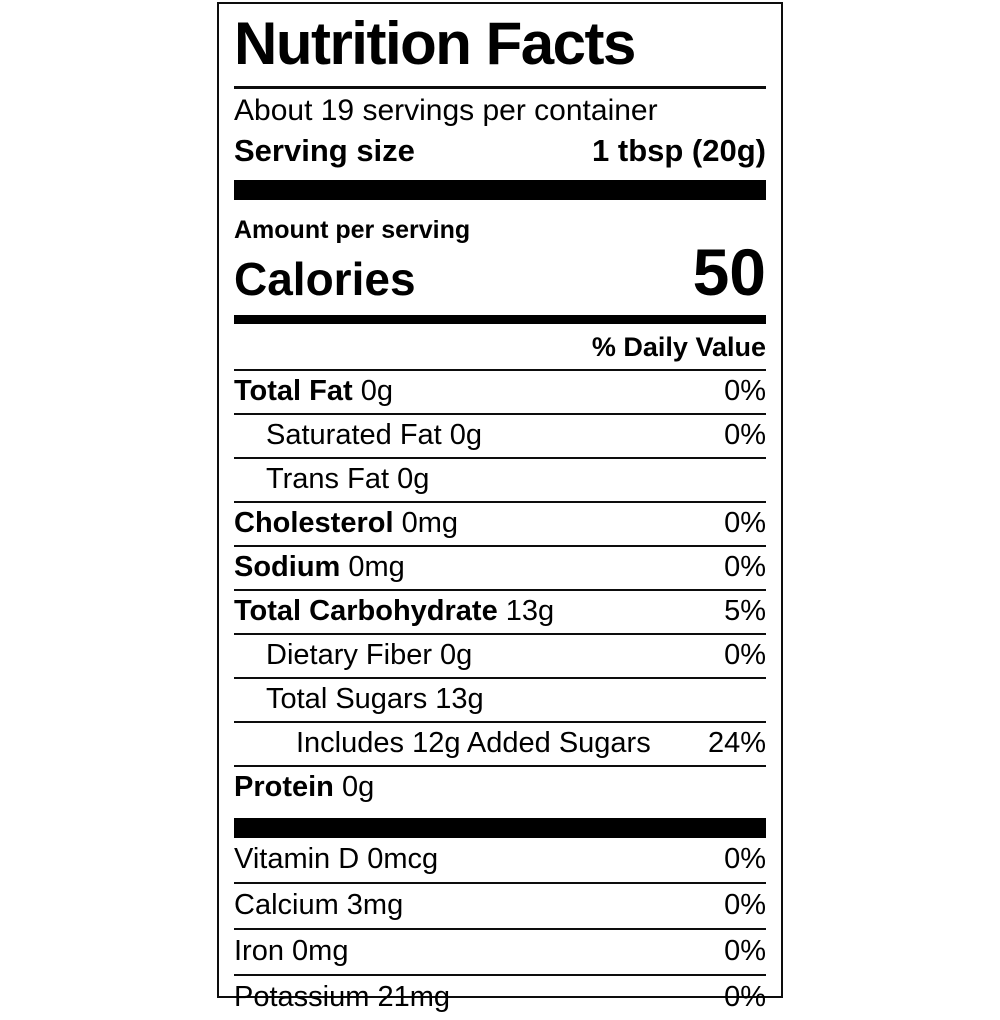 This screenshot has height=1020, width=1000. What do you see at coordinates (399, 859) in the screenshot?
I see `nutrient-amount: 0mcg` at bounding box center [399, 859].